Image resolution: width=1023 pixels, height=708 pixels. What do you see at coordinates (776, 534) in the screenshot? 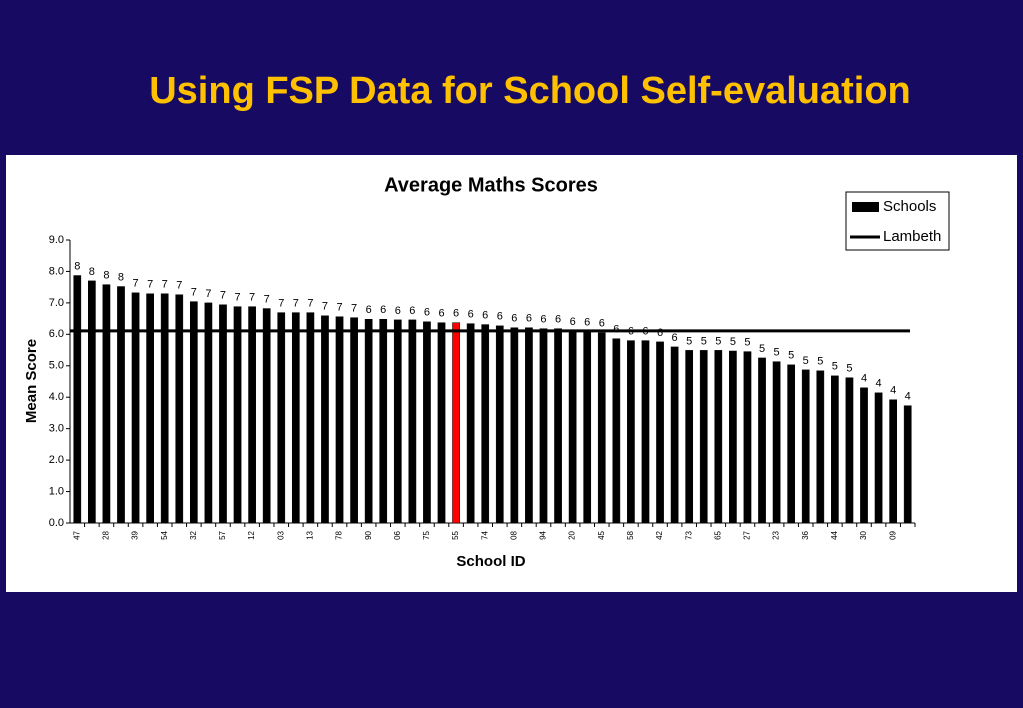
I see `x-tick-label: 23` at bounding box center [776, 534].